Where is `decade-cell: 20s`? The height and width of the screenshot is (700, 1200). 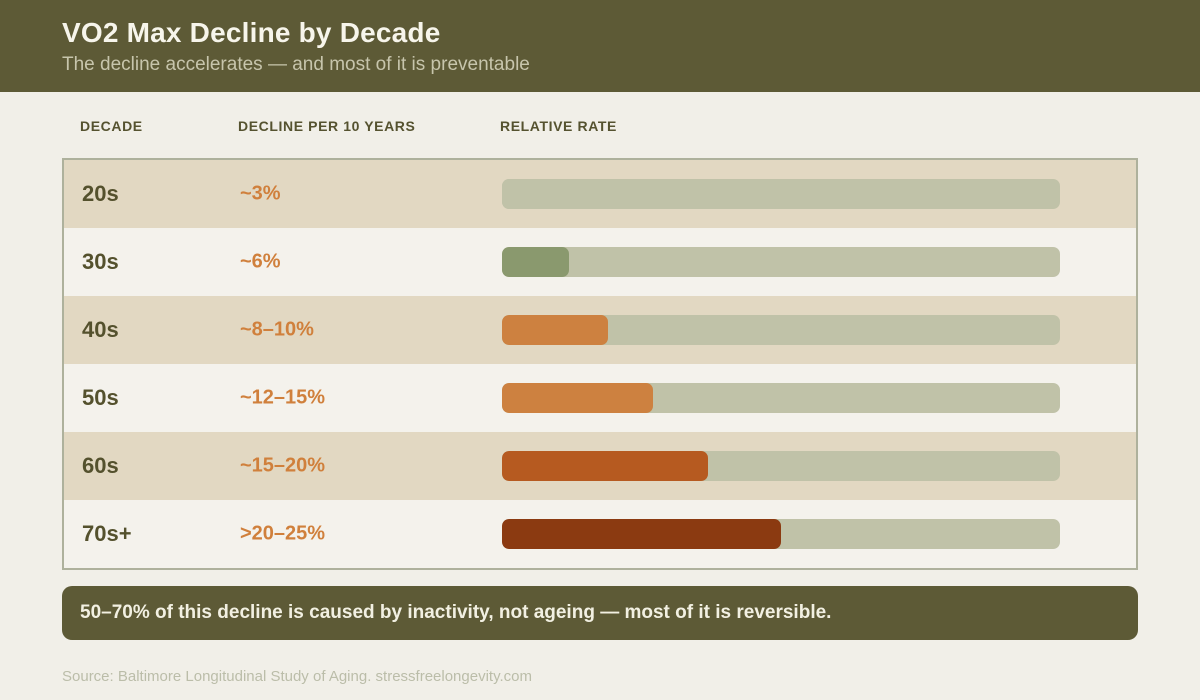
decade-cell: 20s is located at coordinates (100, 193).